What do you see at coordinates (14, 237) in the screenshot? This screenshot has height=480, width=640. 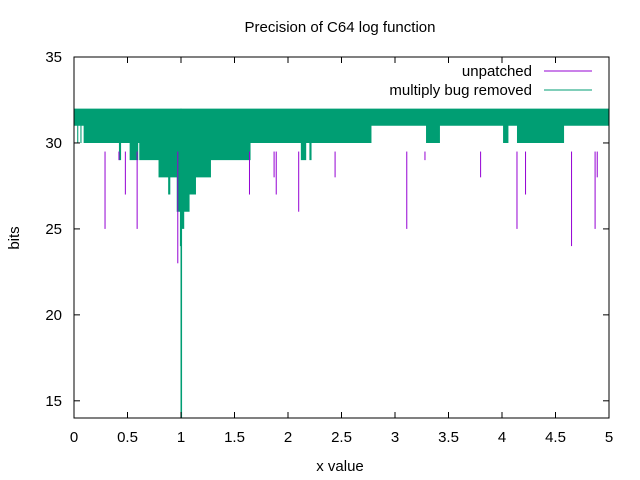 I see `y-axis-title: bits` at bounding box center [14, 237].